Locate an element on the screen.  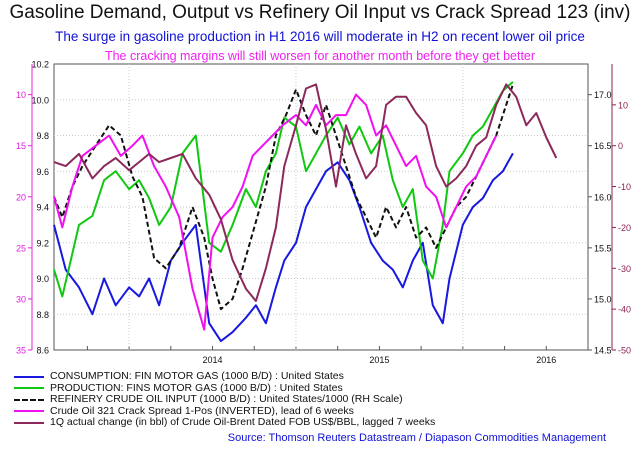
x-tick-label: 2015 is located at coordinates (379, 360).